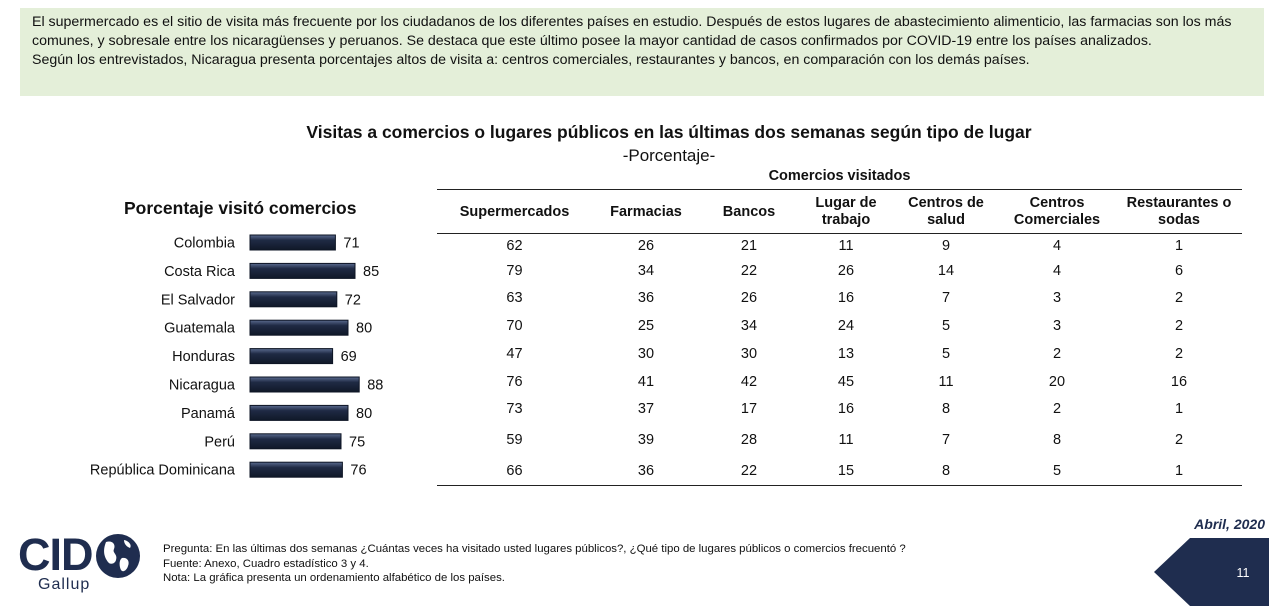  I want to click on table-cell: 3, so click(1057, 297).